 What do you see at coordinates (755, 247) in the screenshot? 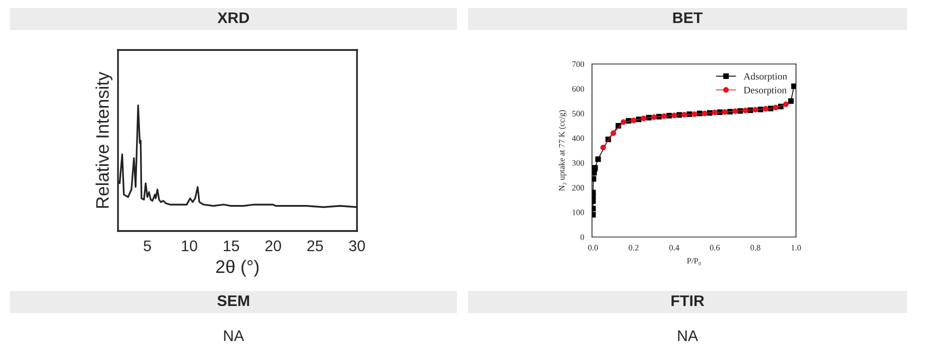
I see `x-tick-label: 0.8` at bounding box center [755, 247].